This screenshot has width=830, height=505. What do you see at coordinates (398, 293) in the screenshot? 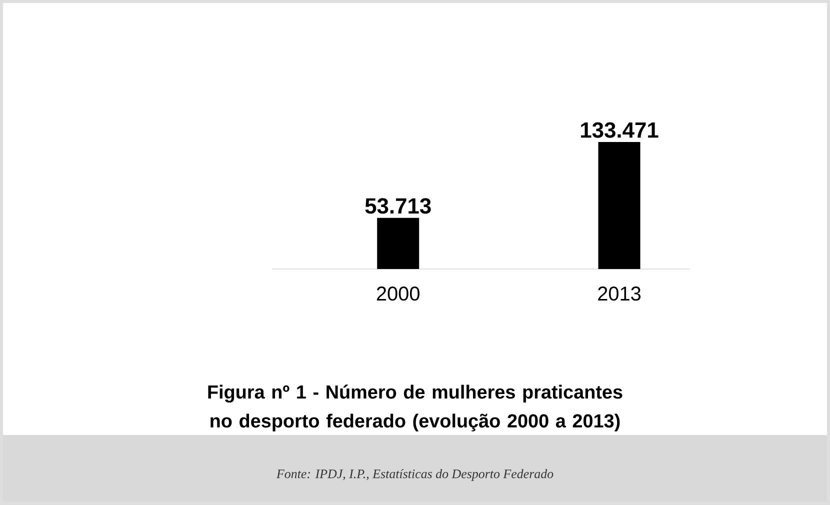
I see `x-tick-label: 2000` at bounding box center [398, 293].